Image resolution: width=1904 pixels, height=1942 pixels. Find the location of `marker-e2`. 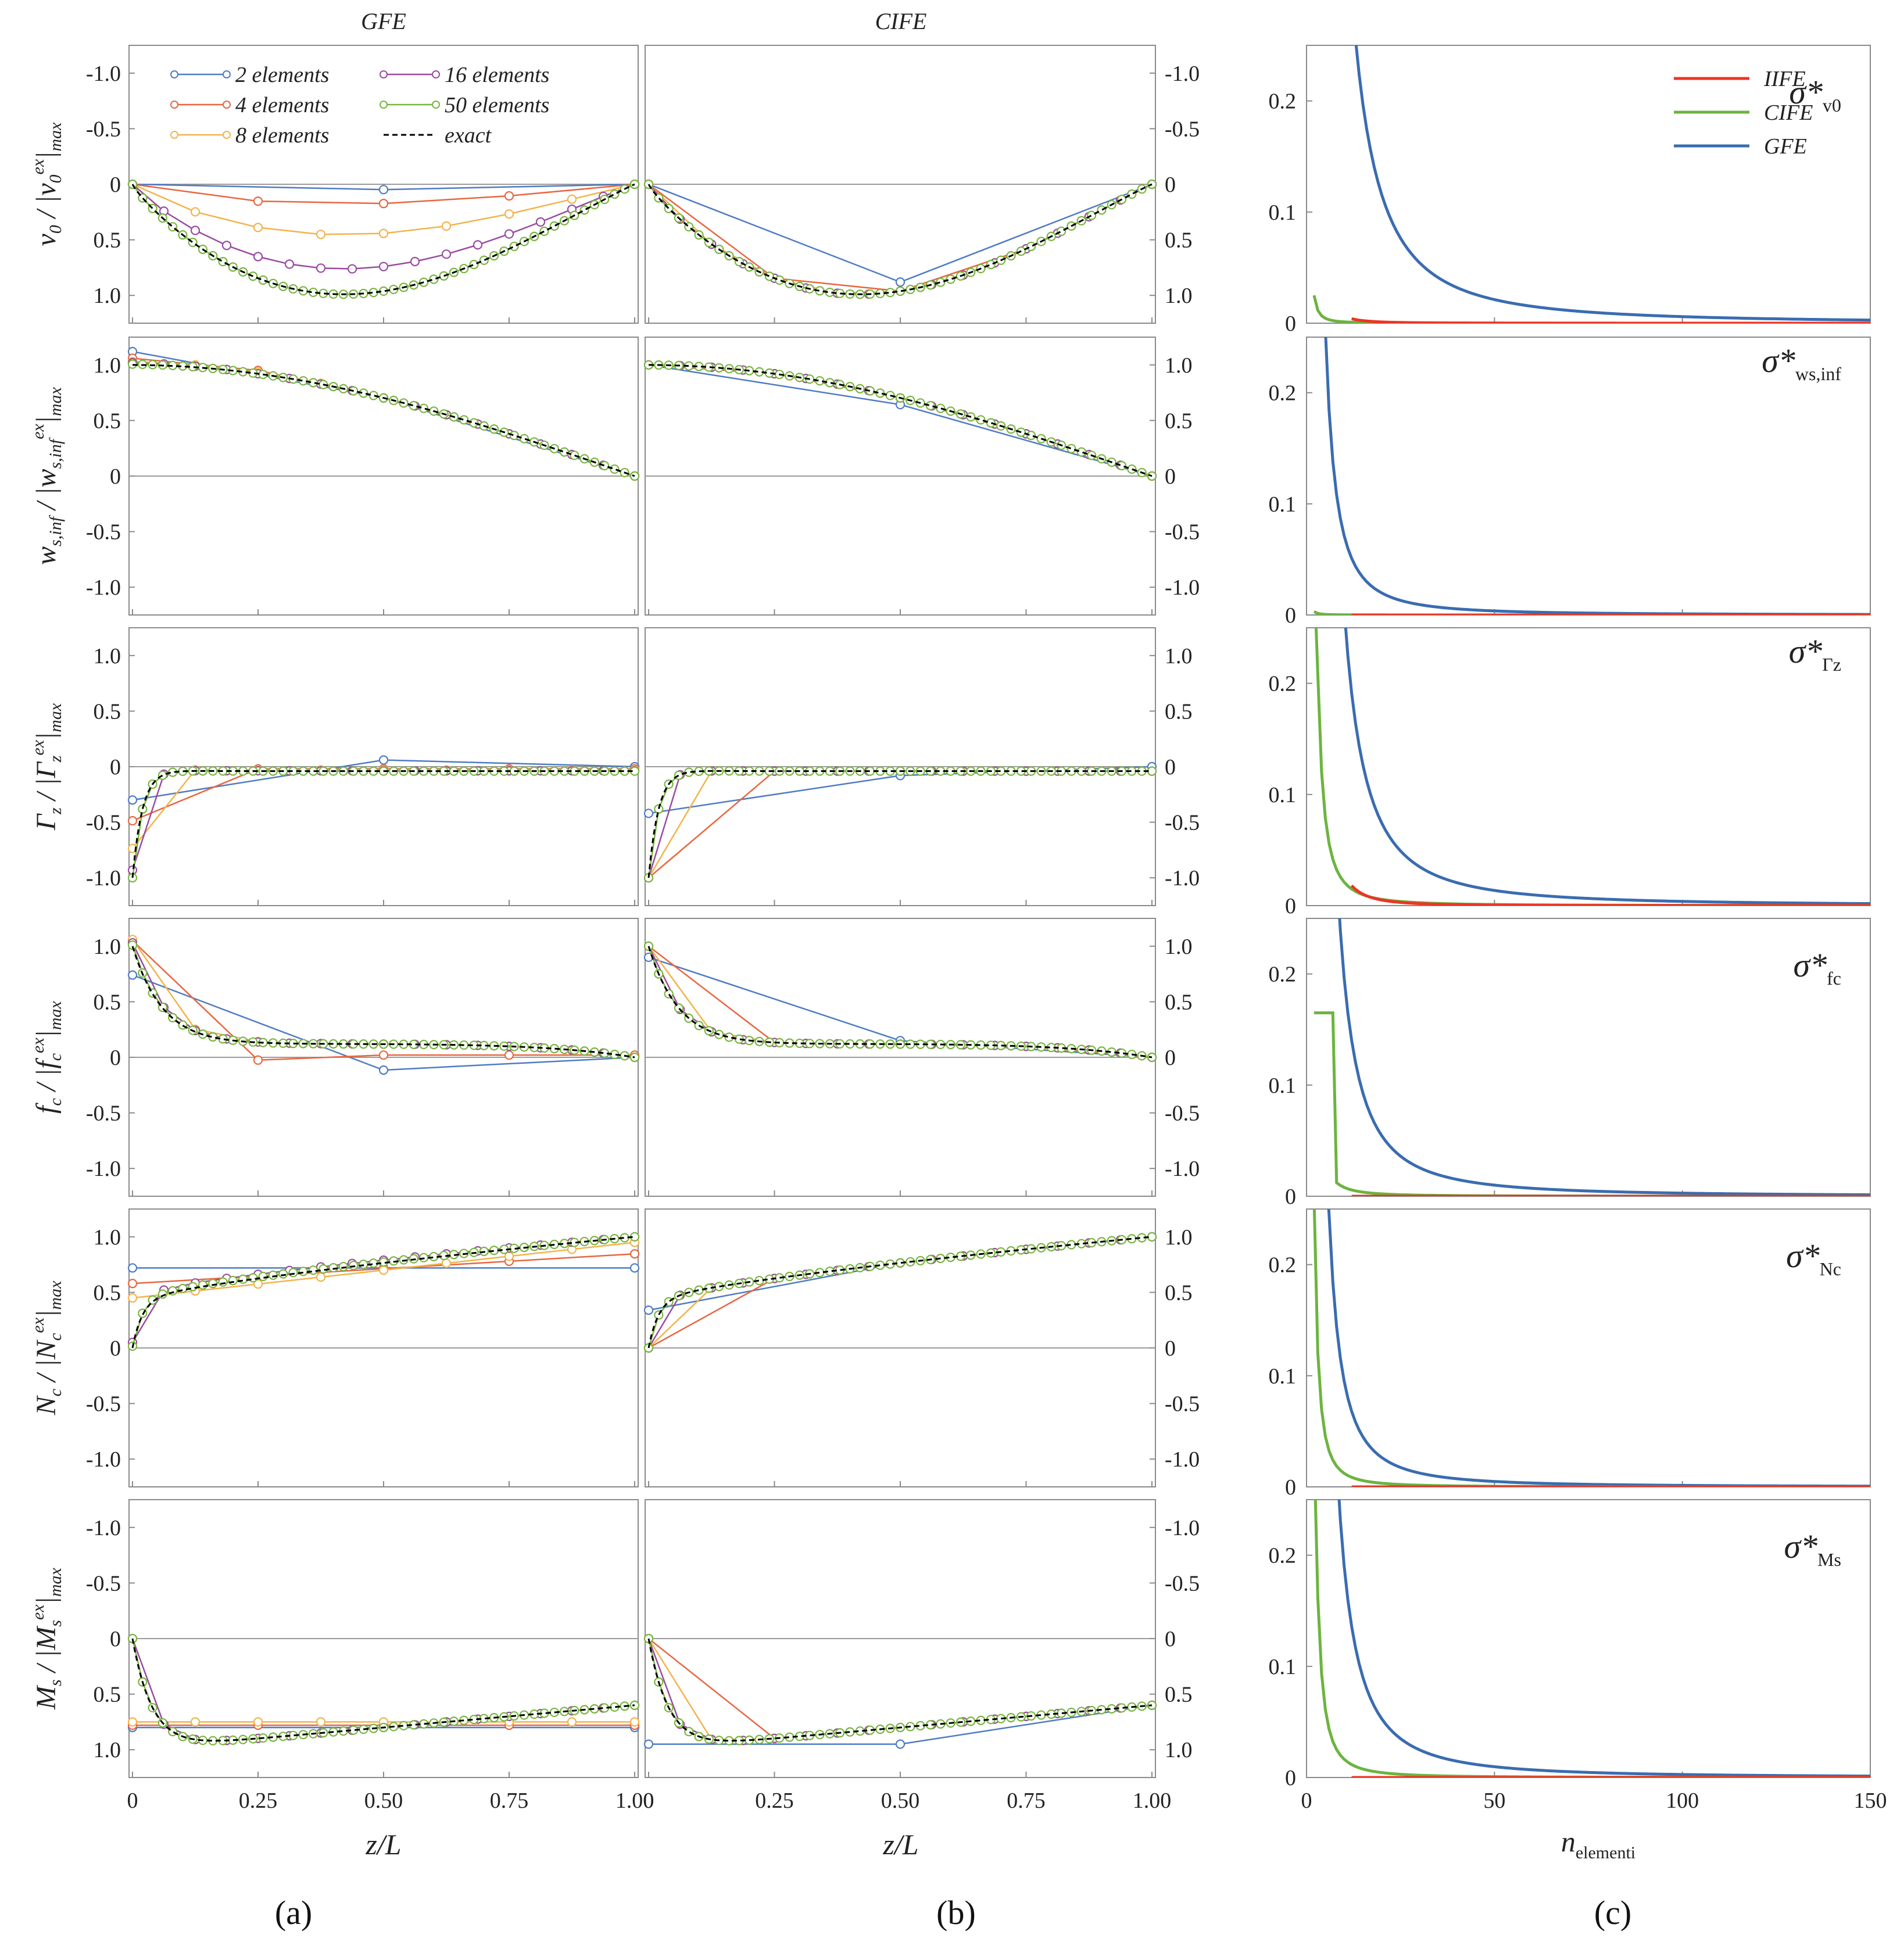

marker-e2 is located at coordinates (384, 190).